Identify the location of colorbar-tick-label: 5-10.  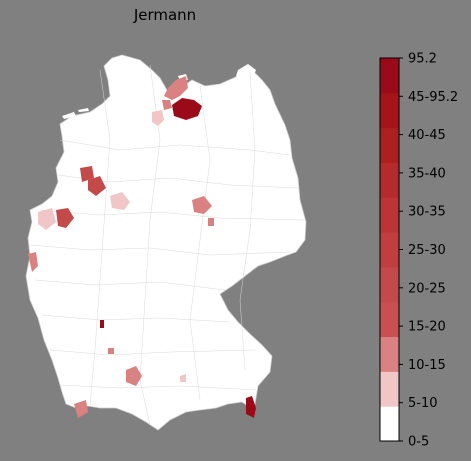
(423, 403).